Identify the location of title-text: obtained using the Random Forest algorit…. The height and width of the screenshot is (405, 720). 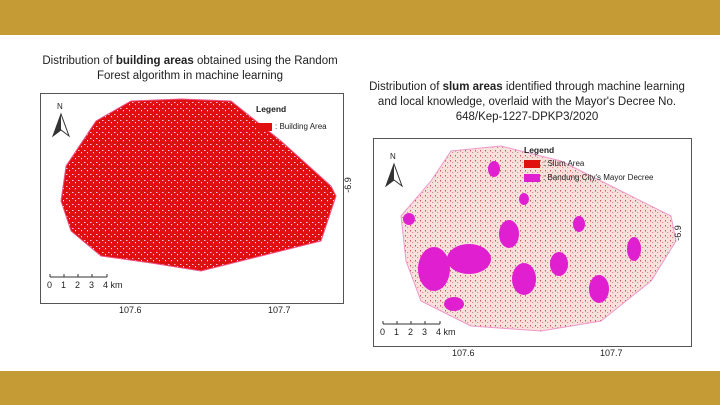
(217, 68).